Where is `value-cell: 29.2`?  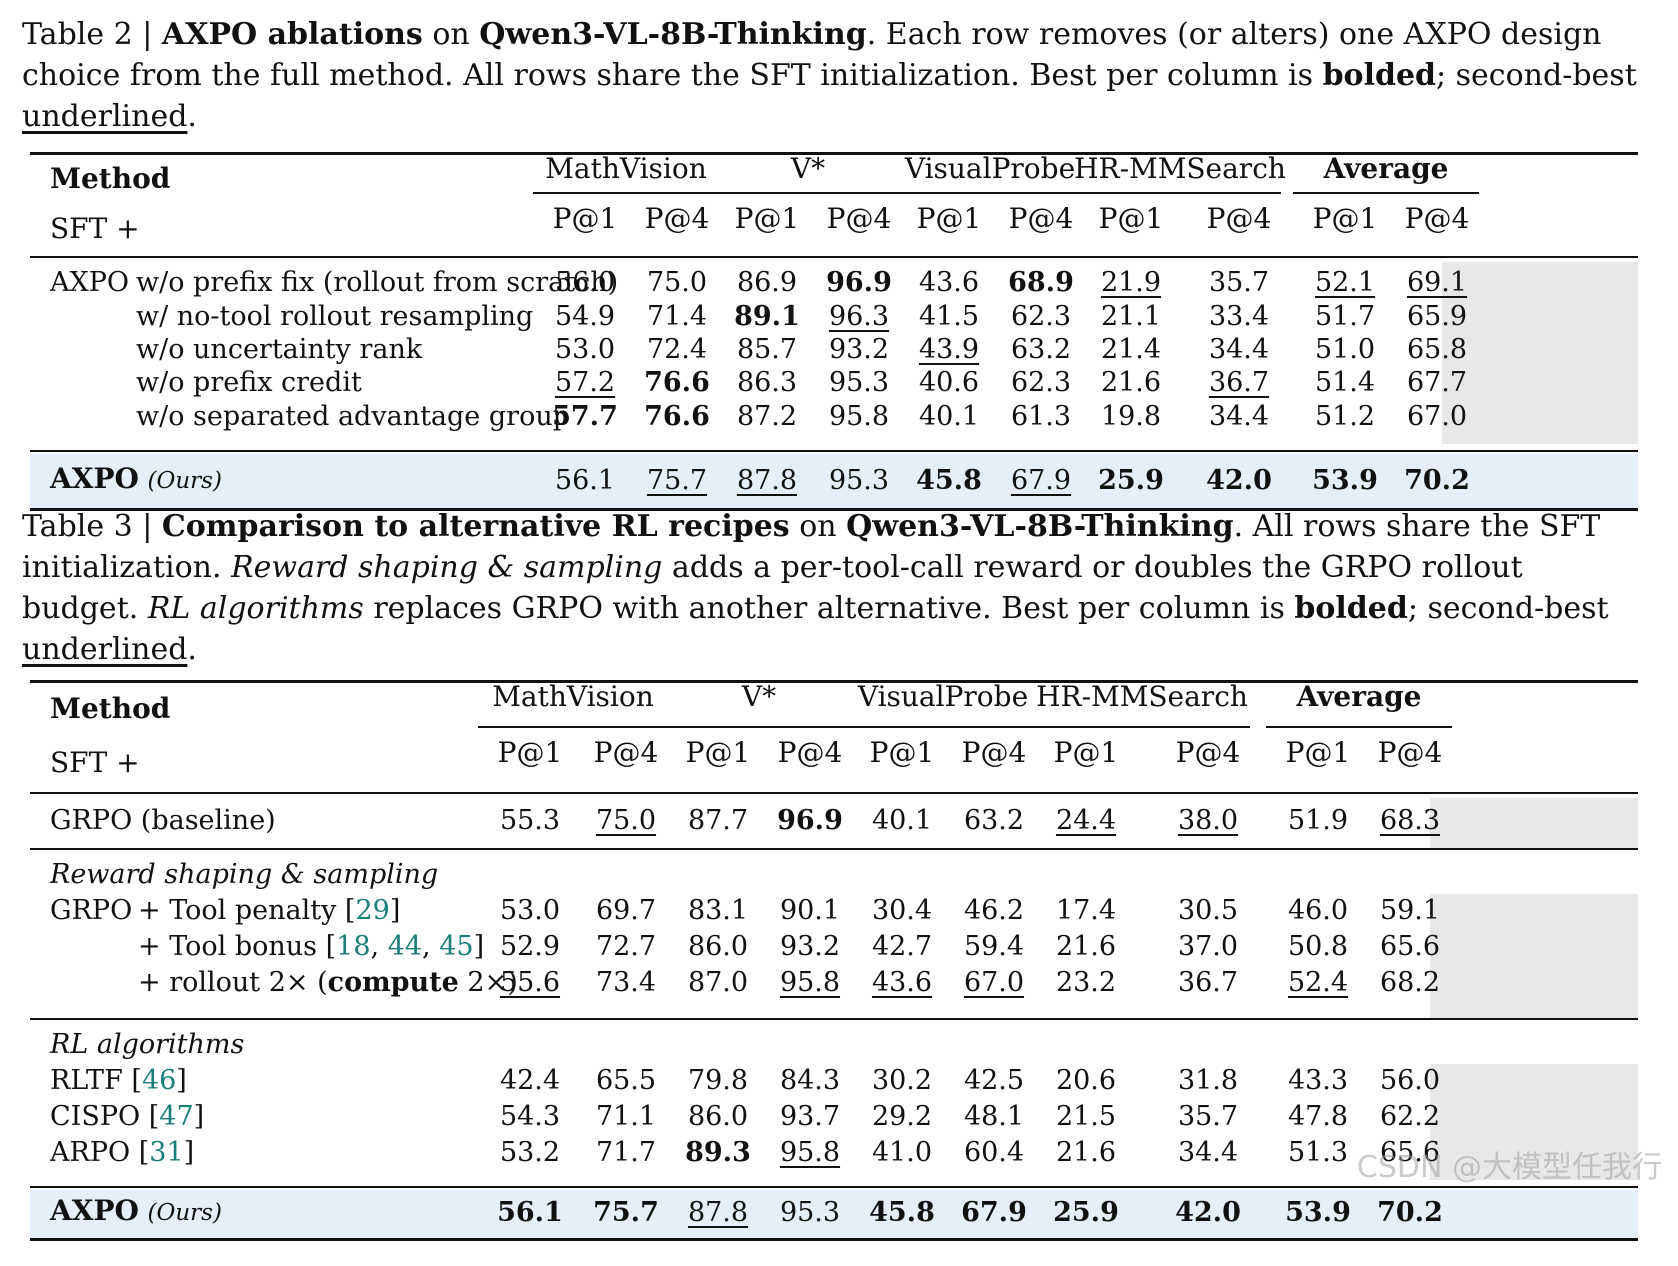 value-cell: 29.2 is located at coordinates (902, 1116).